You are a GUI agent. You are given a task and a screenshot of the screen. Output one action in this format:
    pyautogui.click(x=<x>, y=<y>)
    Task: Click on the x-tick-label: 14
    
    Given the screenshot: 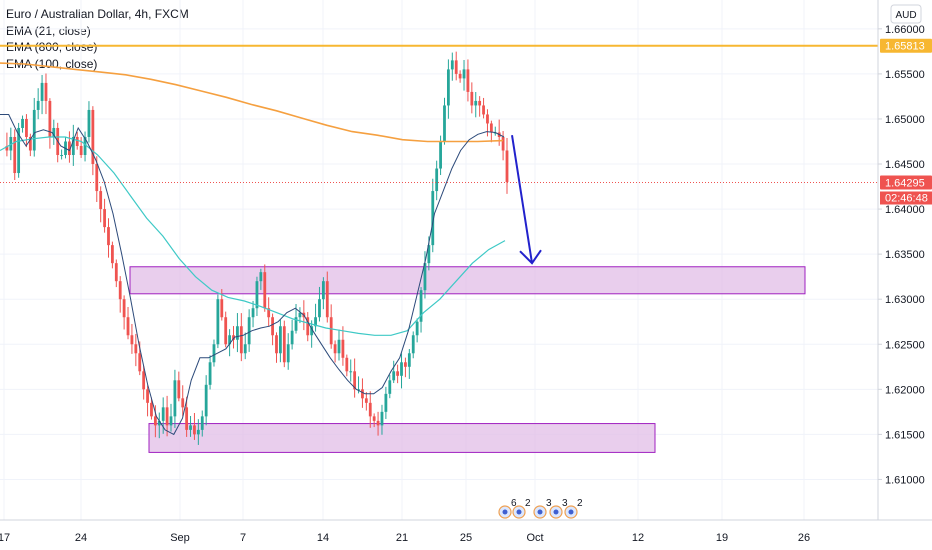 What is the action you would take?
    pyautogui.click(x=323, y=538)
    